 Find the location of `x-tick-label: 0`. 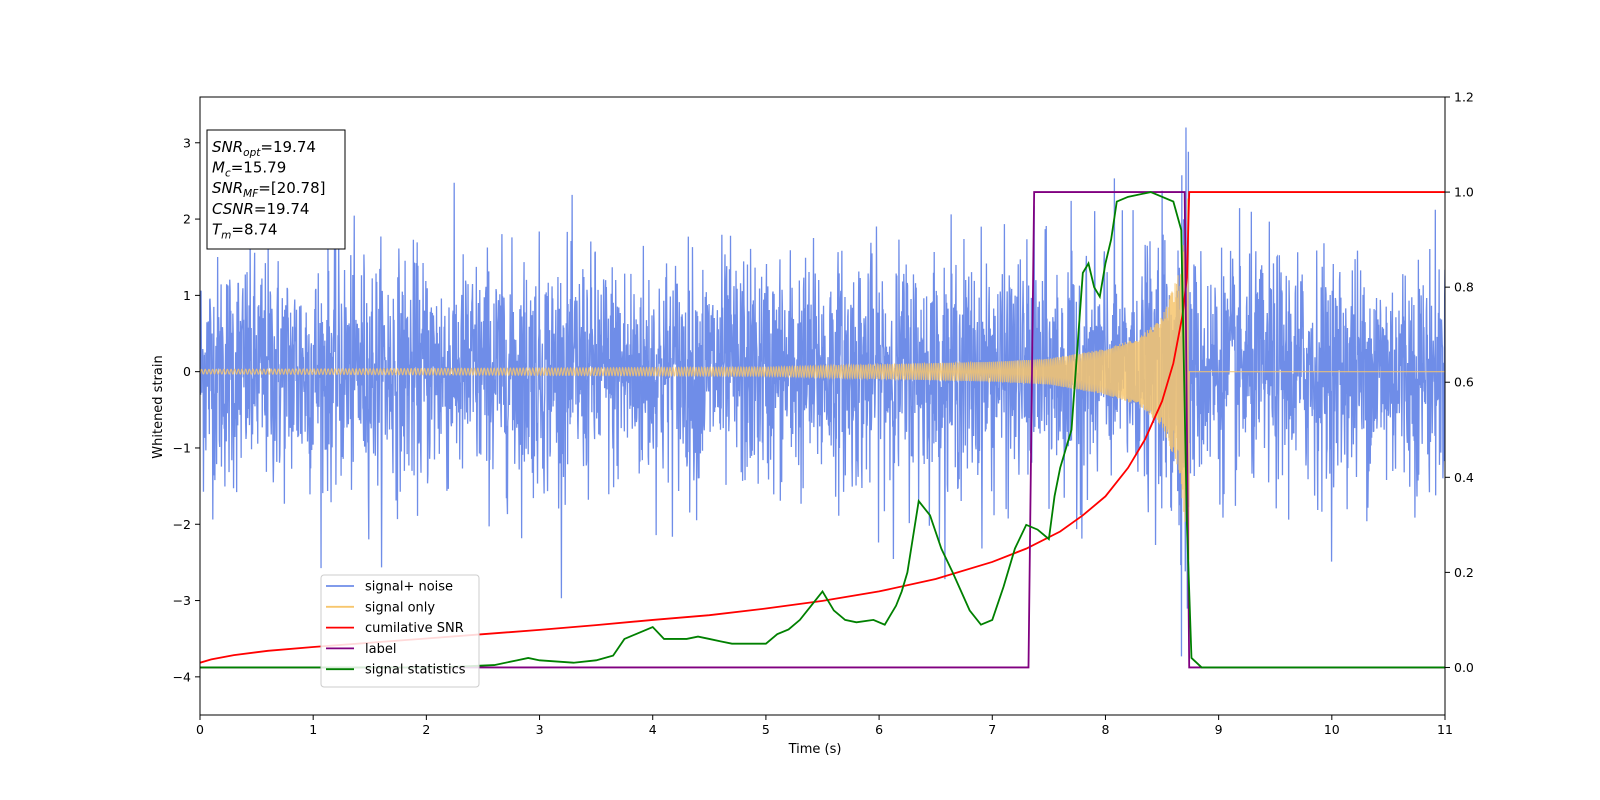

x-tick-label: 0 is located at coordinates (200, 729).